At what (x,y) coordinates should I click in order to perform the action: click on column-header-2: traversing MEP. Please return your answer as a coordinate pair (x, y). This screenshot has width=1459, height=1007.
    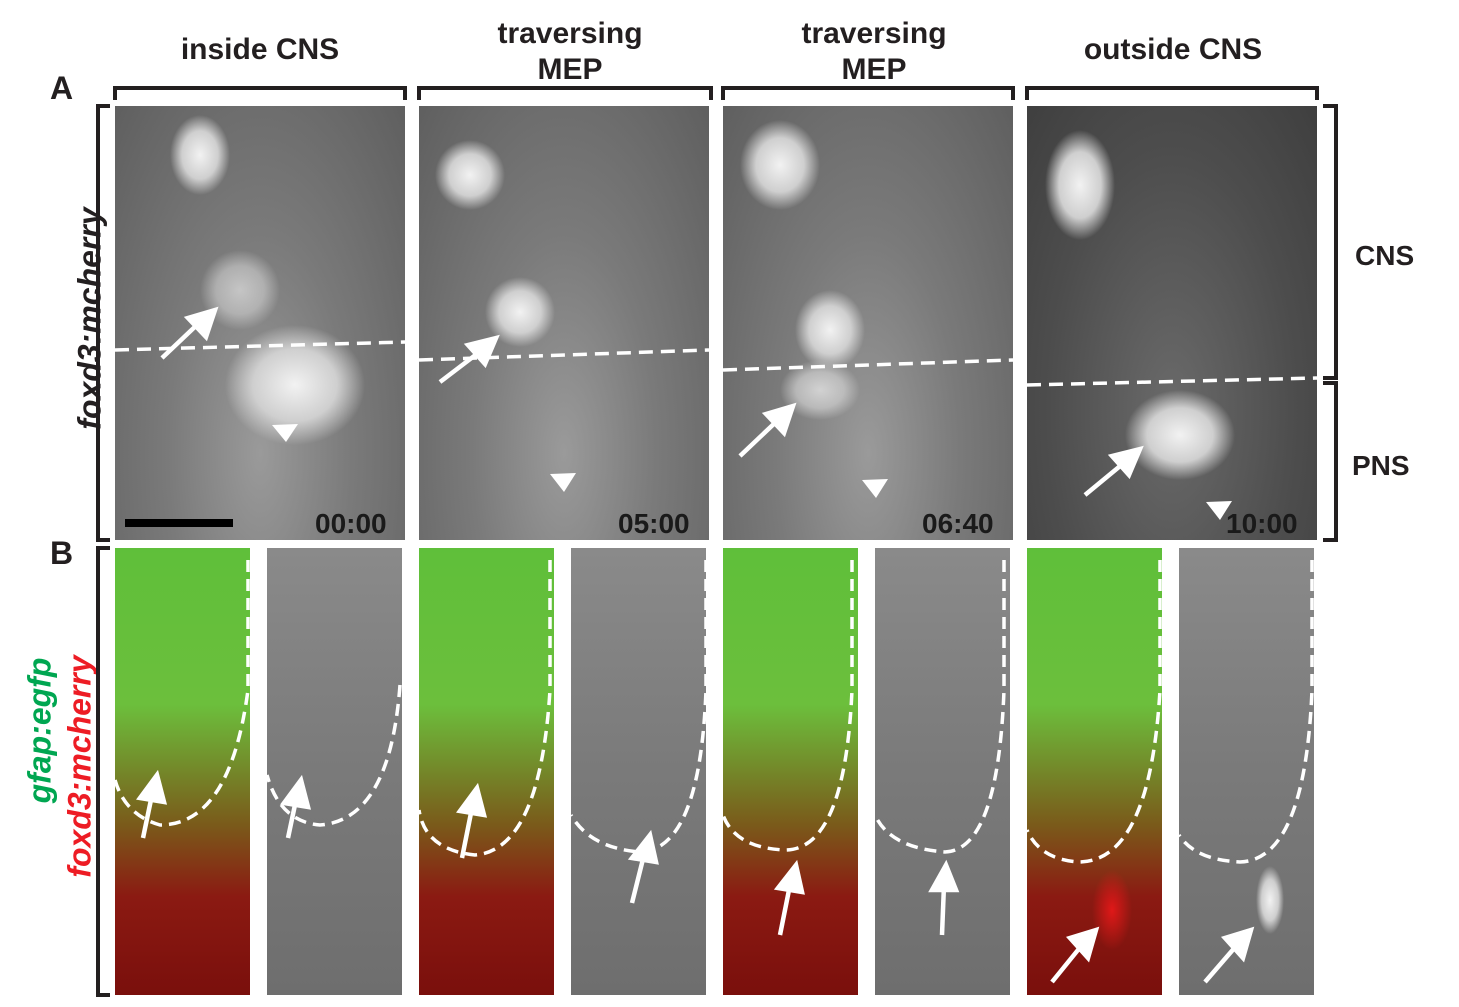
    Looking at the image, I should click on (570, 51).